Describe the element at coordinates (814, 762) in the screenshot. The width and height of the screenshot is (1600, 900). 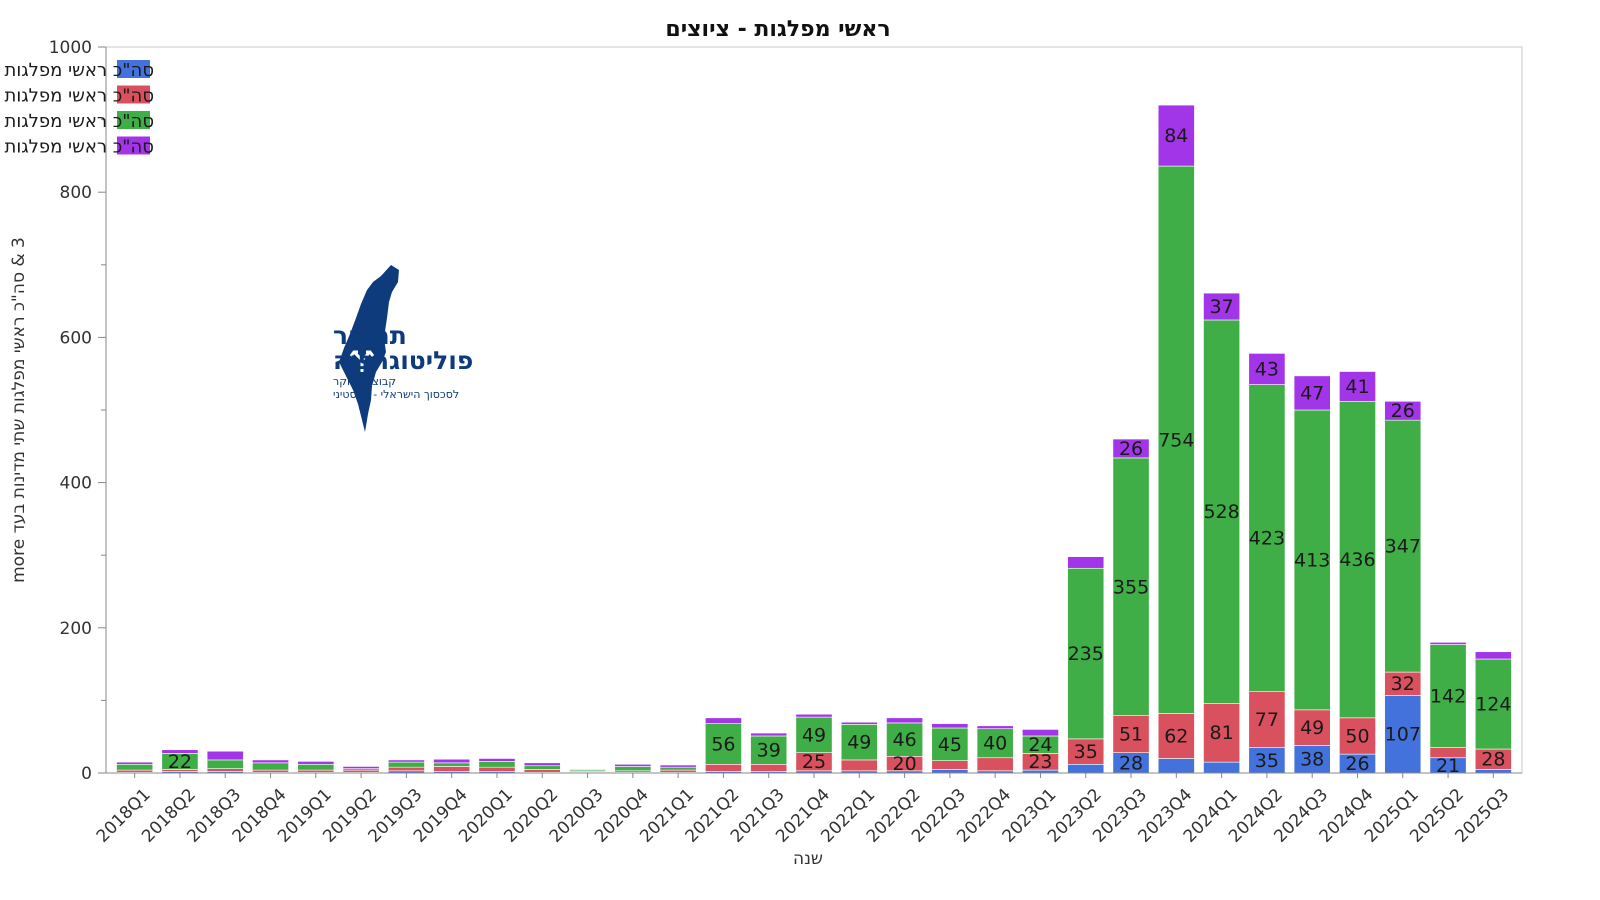
I see `data-label: 25` at that location.